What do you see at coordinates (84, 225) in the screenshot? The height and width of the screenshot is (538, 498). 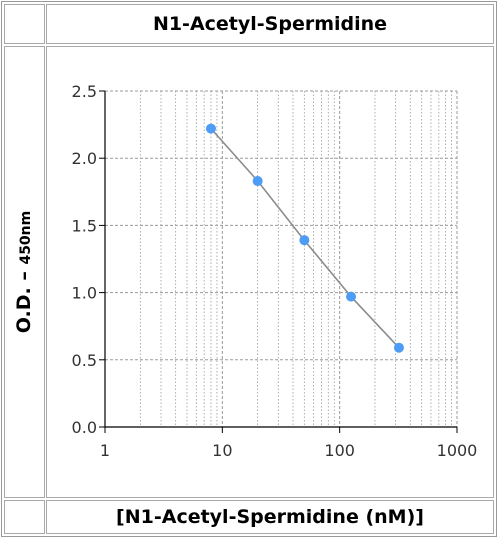 I see `y-tick-label: 1.5` at bounding box center [84, 225].